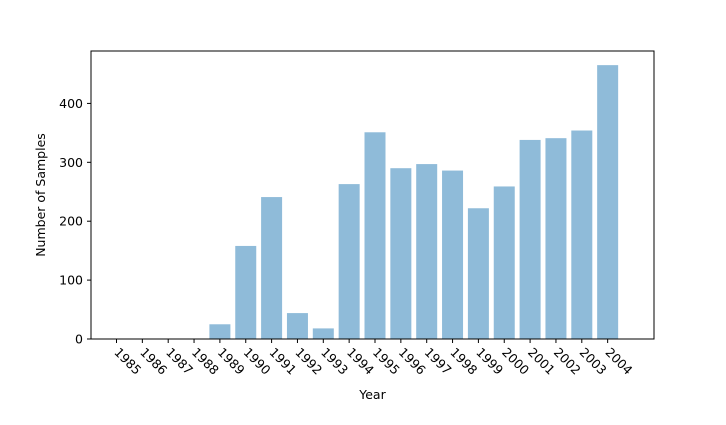 The width and height of the screenshot is (726, 425). What do you see at coordinates (323, 333) in the screenshot?
I see `bar-1993` at bounding box center [323, 333].